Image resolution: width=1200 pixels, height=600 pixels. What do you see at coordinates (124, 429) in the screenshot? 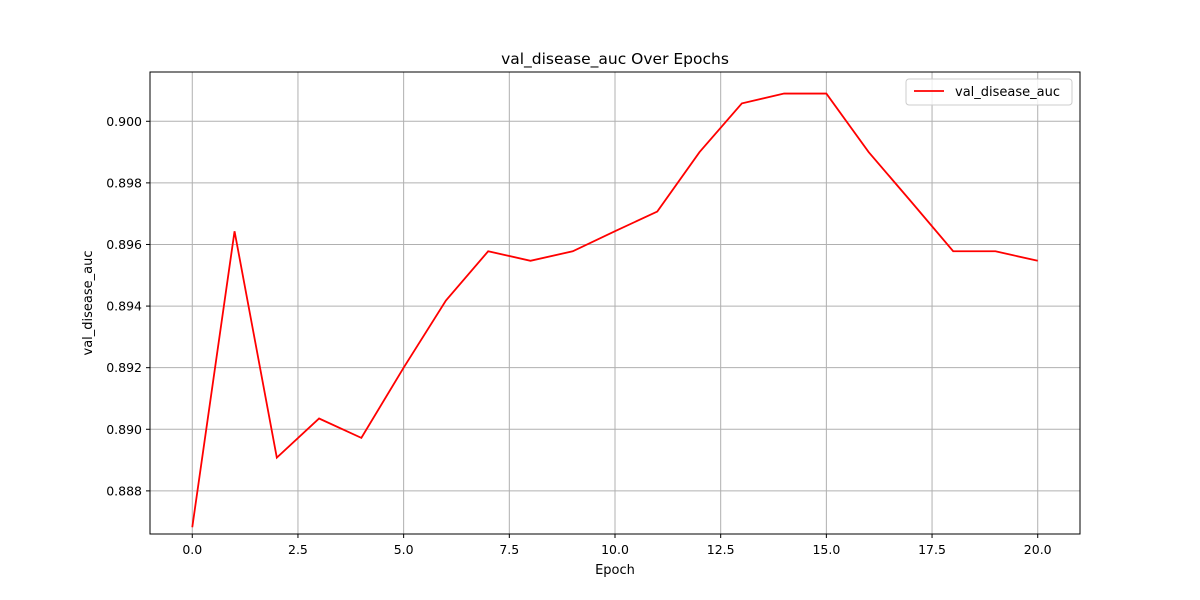
I see `y-tick-label: 0.890` at bounding box center [124, 429].